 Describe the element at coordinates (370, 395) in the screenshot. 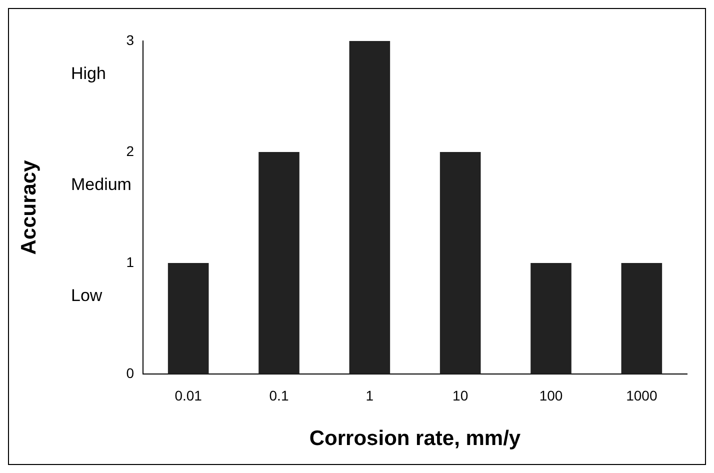

I see `x-tick-label: 1` at that location.